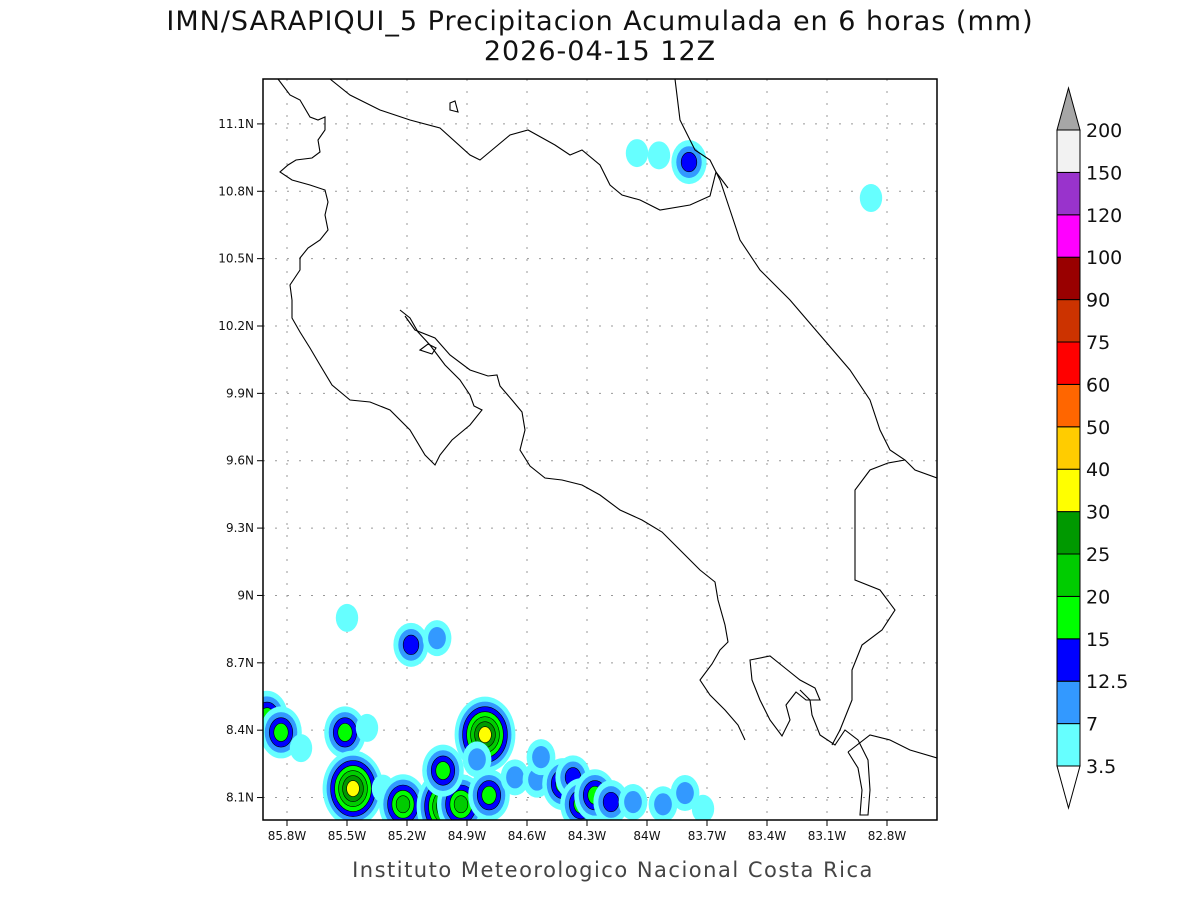 The height and width of the screenshot is (904, 1200). Describe the element at coordinates (1092, 725) in the screenshot. I see `colorbar-label: 7` at that location.